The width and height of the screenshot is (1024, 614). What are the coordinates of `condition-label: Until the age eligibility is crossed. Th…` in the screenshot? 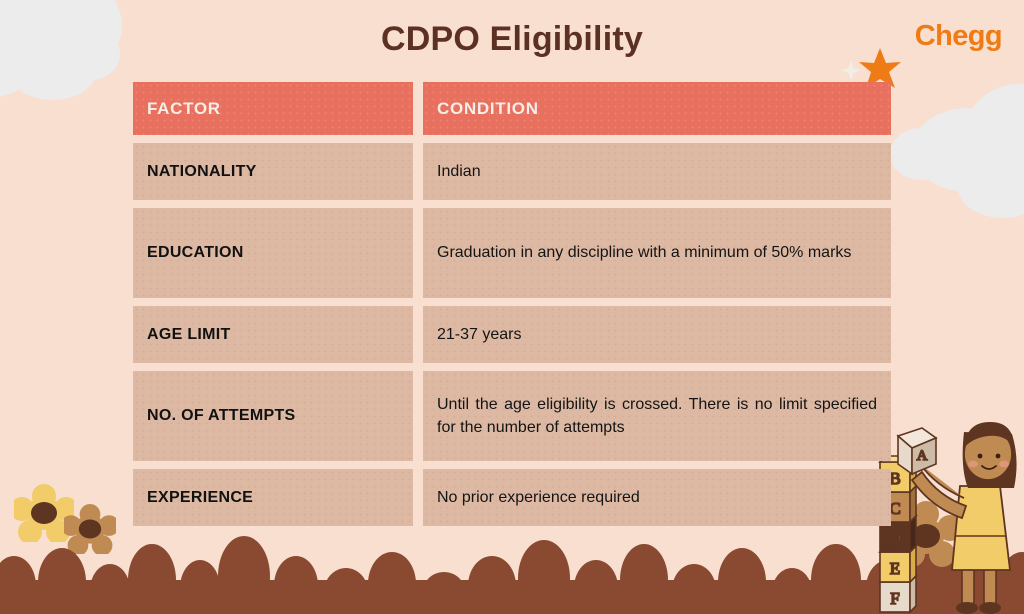 It's located at (657, 415).